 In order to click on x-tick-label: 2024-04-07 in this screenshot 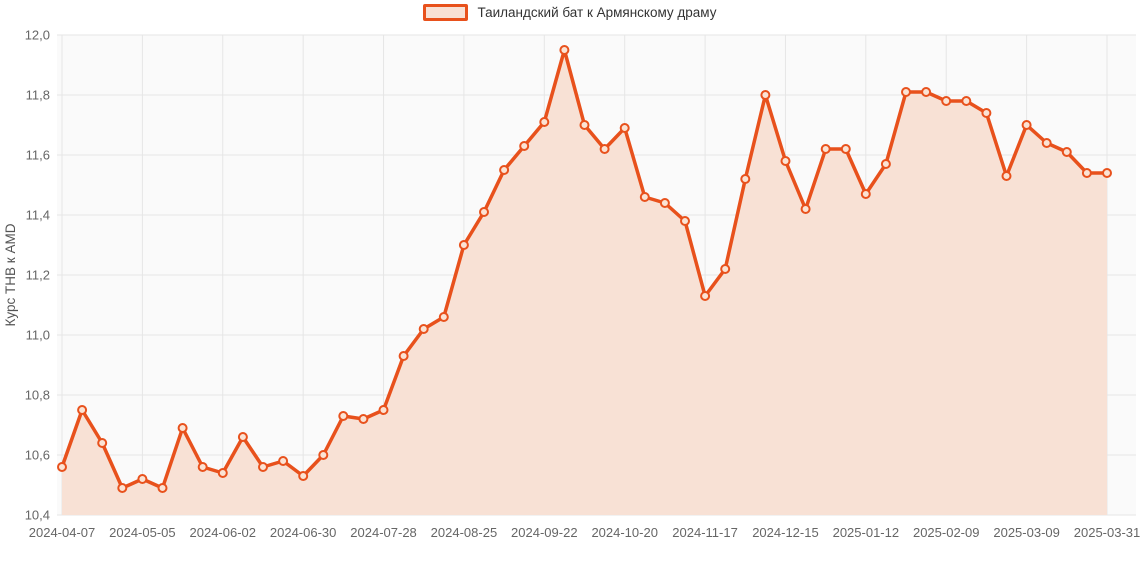, I will do `click(62, 532)`.